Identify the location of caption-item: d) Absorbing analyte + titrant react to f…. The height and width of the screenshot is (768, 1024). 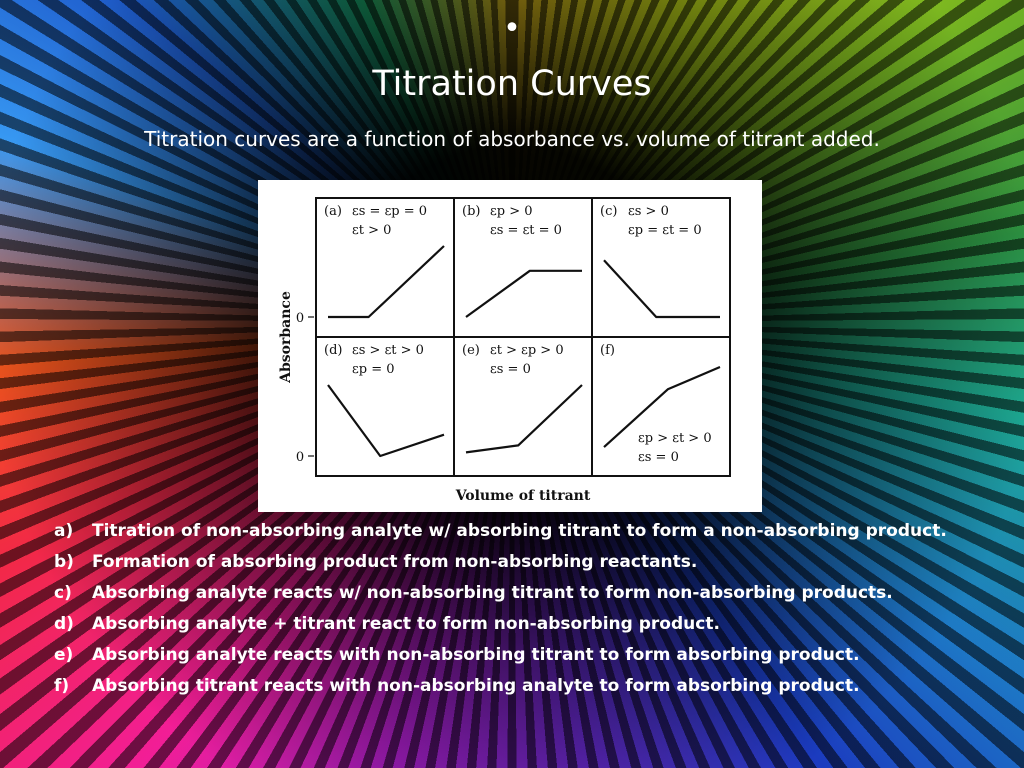
(524, 624).